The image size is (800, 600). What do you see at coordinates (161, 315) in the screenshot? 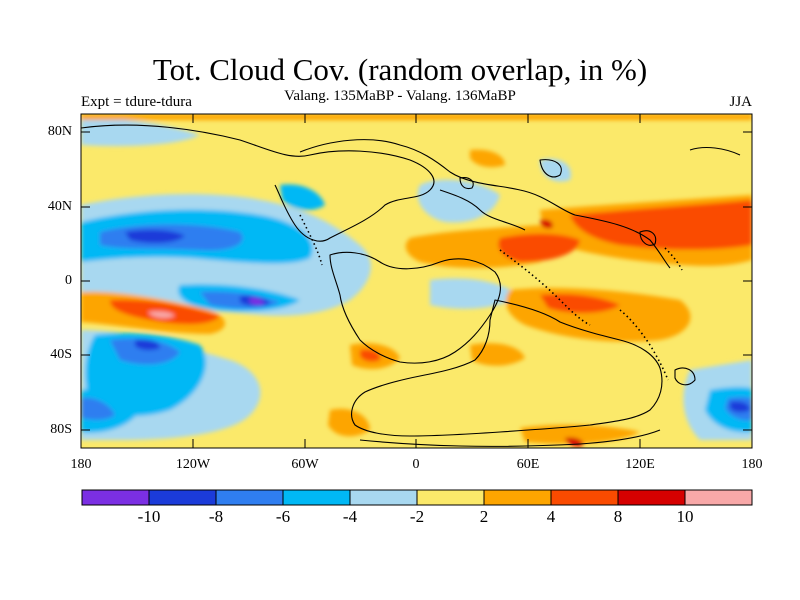
I see `pink-region-south-equatorial-pacific` at bounding box center [161, 315].